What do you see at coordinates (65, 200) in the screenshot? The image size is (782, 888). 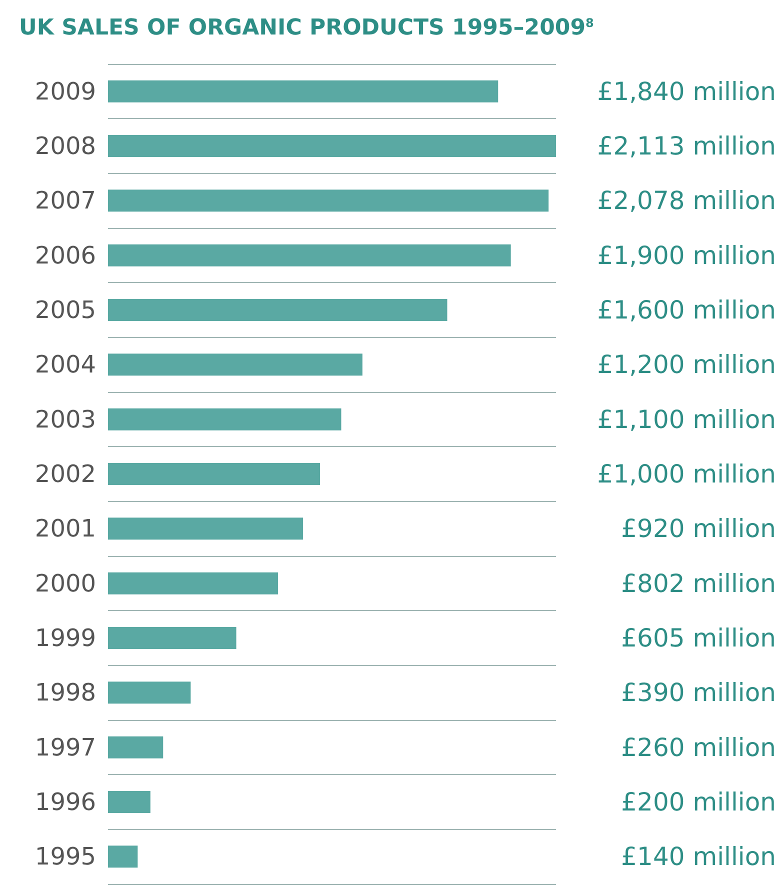 I see `y-tick-label: 2007` at bounding box center [65, 200].